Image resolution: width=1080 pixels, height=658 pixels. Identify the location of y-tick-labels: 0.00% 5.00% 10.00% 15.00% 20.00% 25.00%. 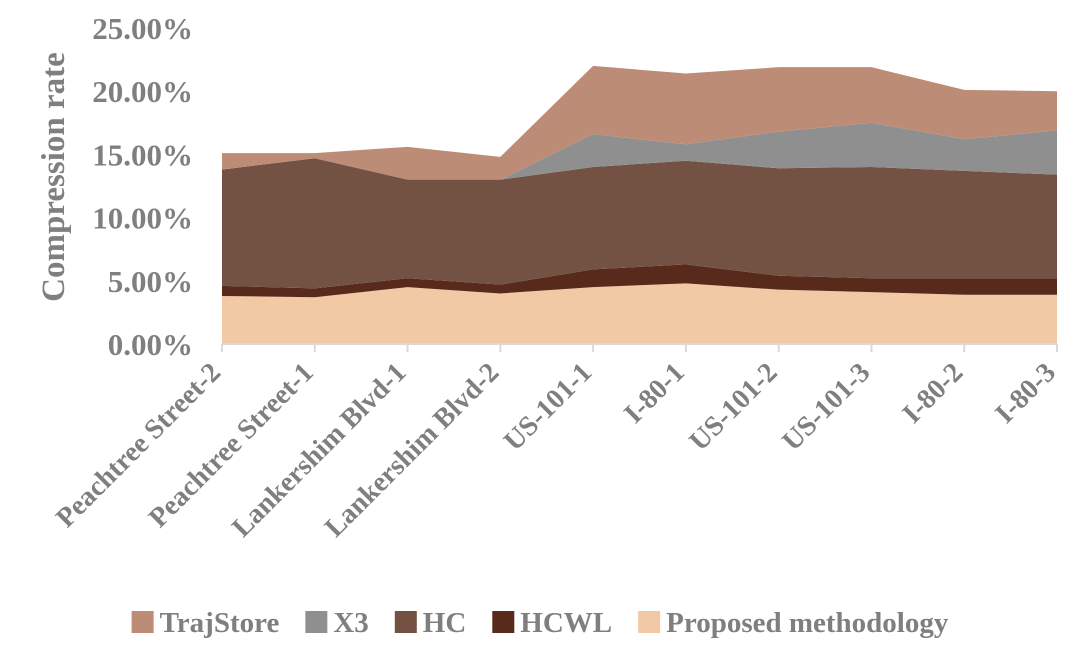
(142, 186).